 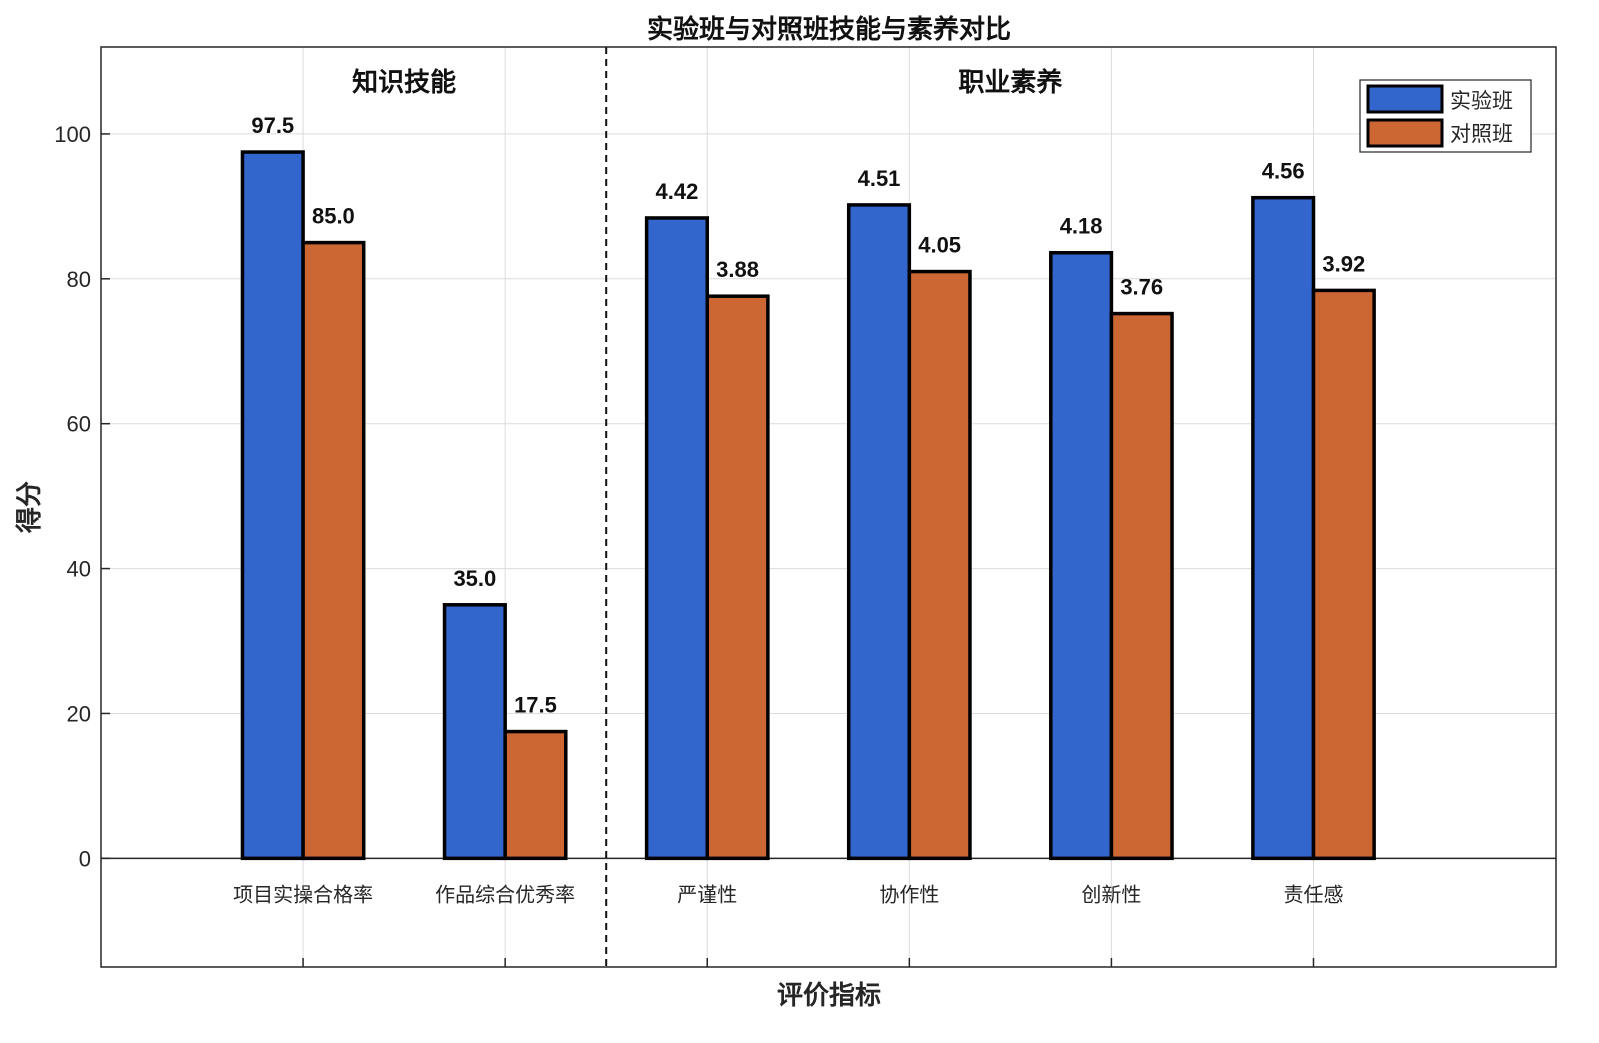 I want to click on y-tick-label: 80, so click(x=79, y=279).